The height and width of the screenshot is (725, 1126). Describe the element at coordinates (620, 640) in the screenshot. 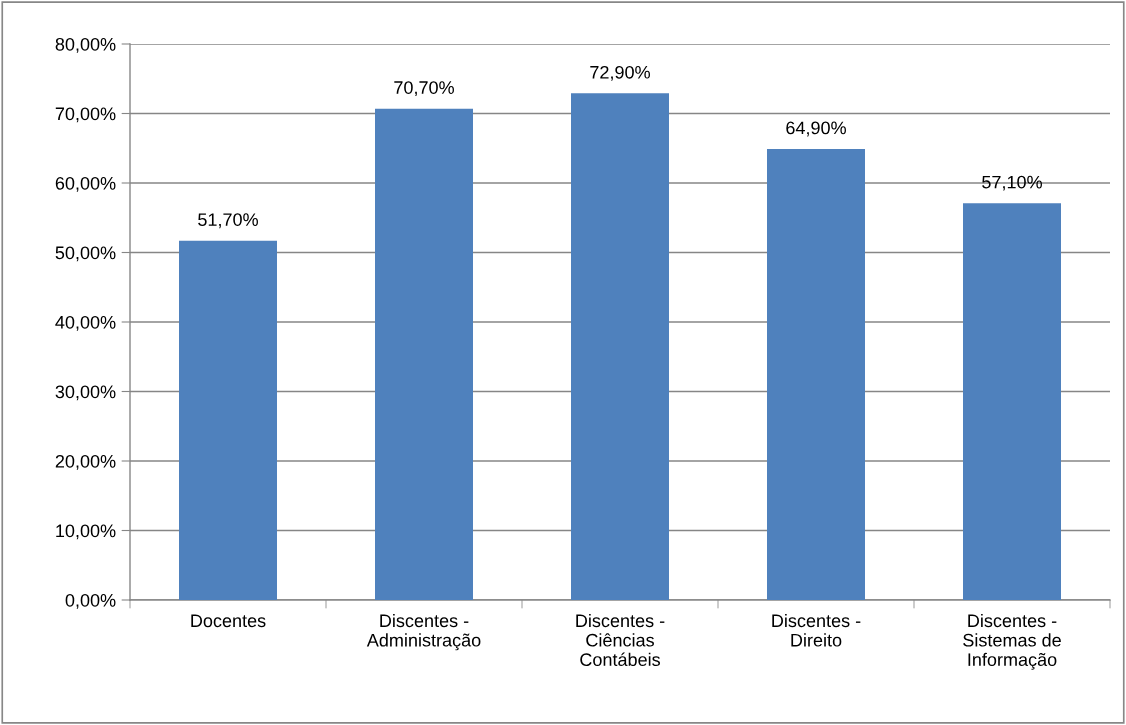

I see `x-tick-label: Discentes - Ciências Contábeis` at that location.